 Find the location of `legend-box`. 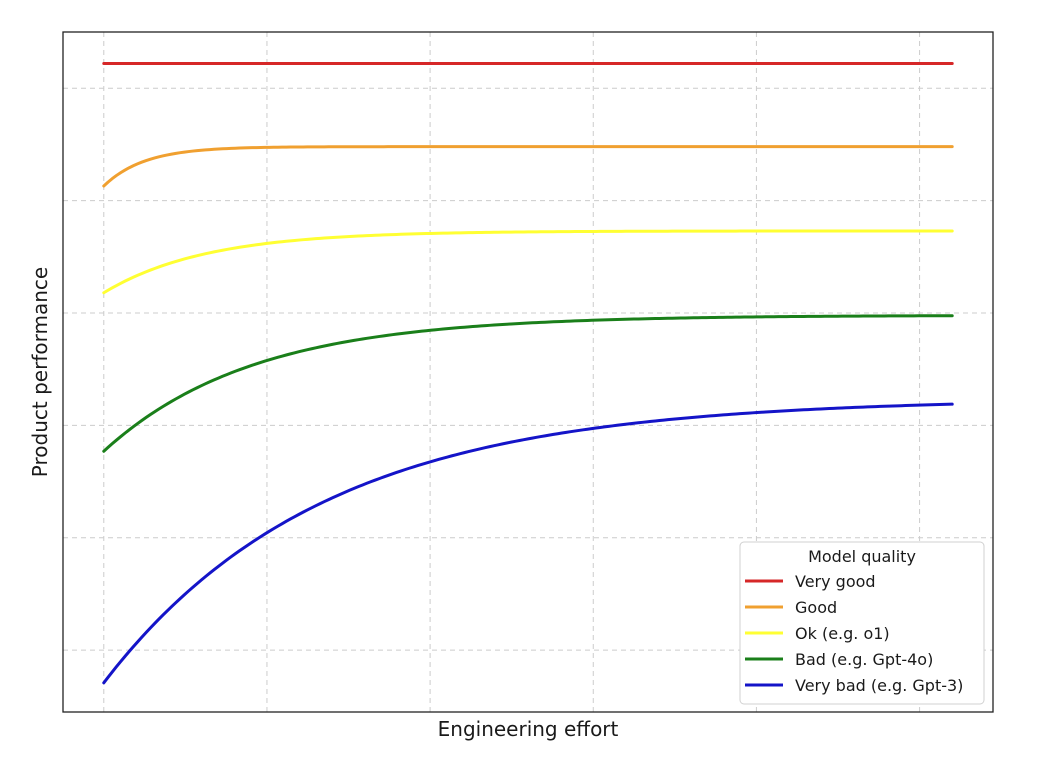

legend-box is located at coordinates (862, 623).